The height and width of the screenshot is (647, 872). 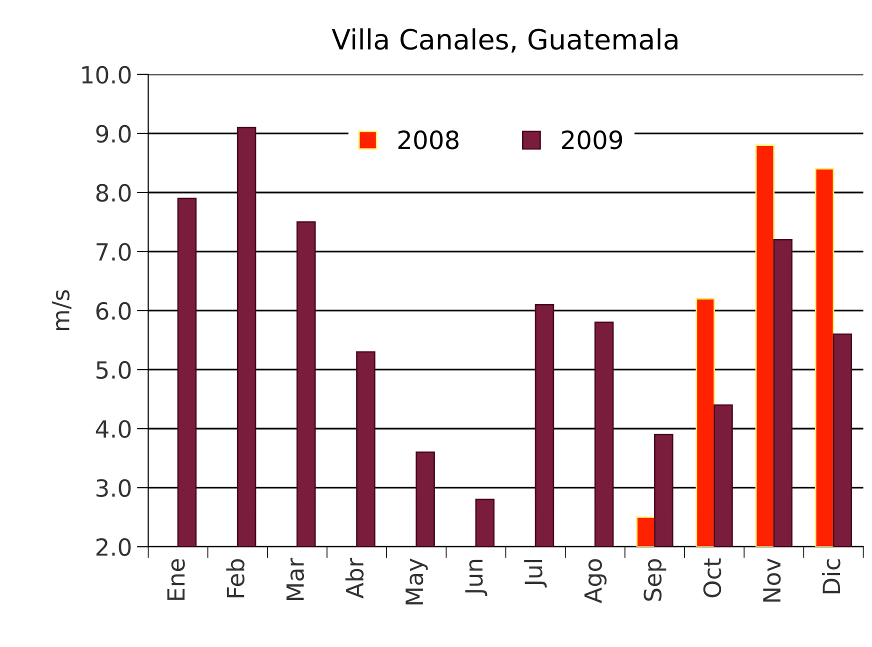 What do you see at coordinates (476, 578) in the screenshot?
I see `x-tick-label: Jun` at bounding box center [476, 578].